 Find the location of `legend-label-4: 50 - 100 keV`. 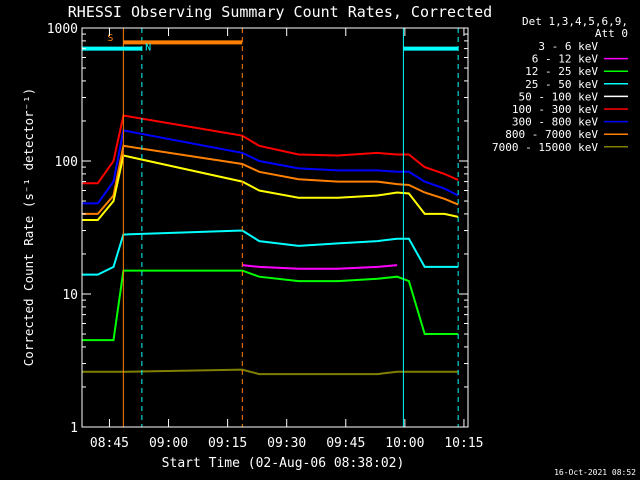

legend-label-4: 50 - 100 keV is located at coordinates (559, 96).